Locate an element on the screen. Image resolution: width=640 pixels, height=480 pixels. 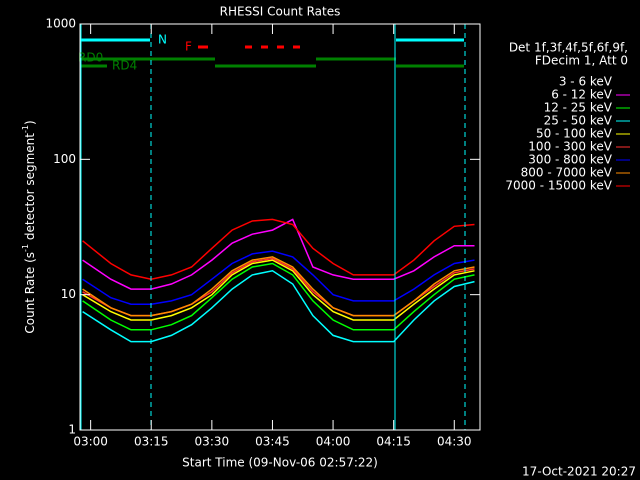
x-axis-label: Start Time (09-Nov-06 02:57:22) is located at coordinates (280, 463).